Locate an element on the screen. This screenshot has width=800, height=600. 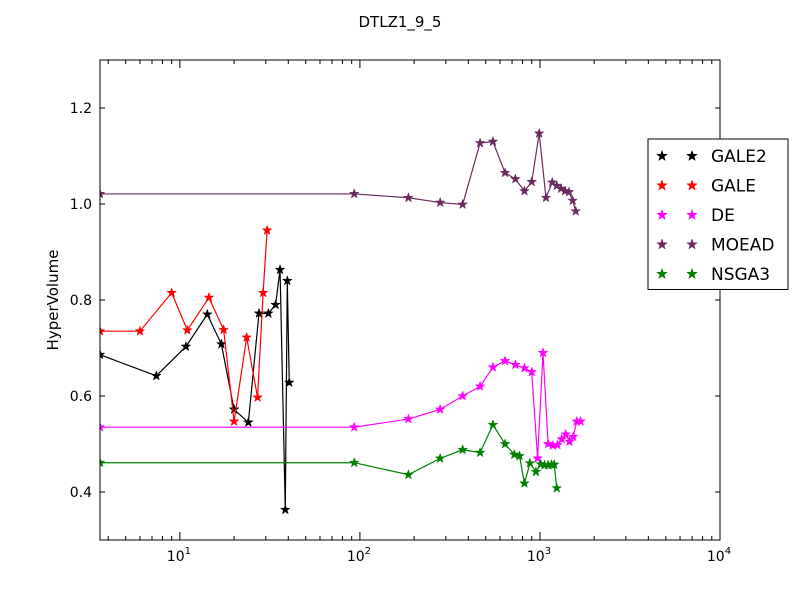
legend-label-nsga3: NSGA3 is located at coordinates (740, 275).